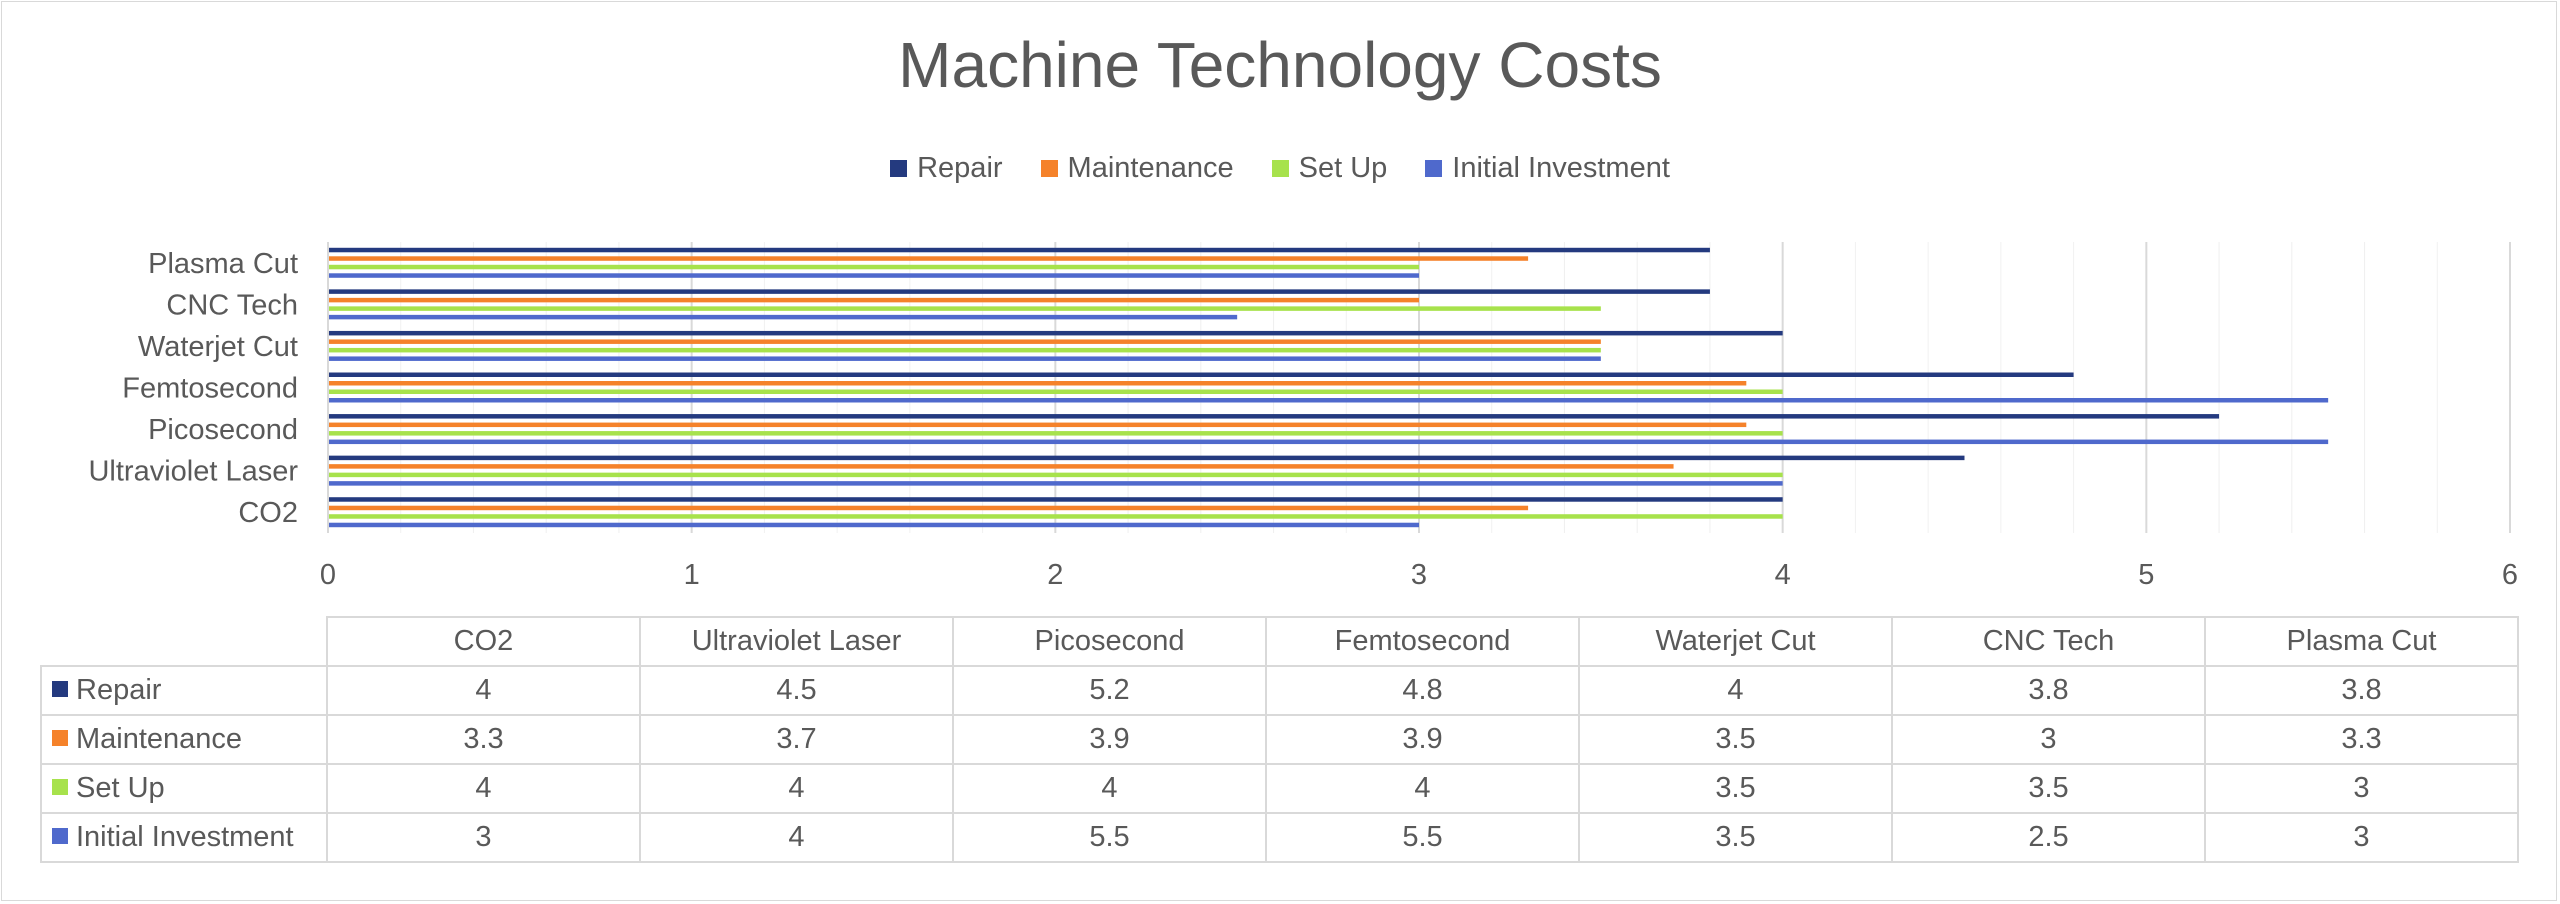 The height and width of the screenshot is (904, 2560). I want to click on table-row-label: Initial Investment, so click(185, 837).